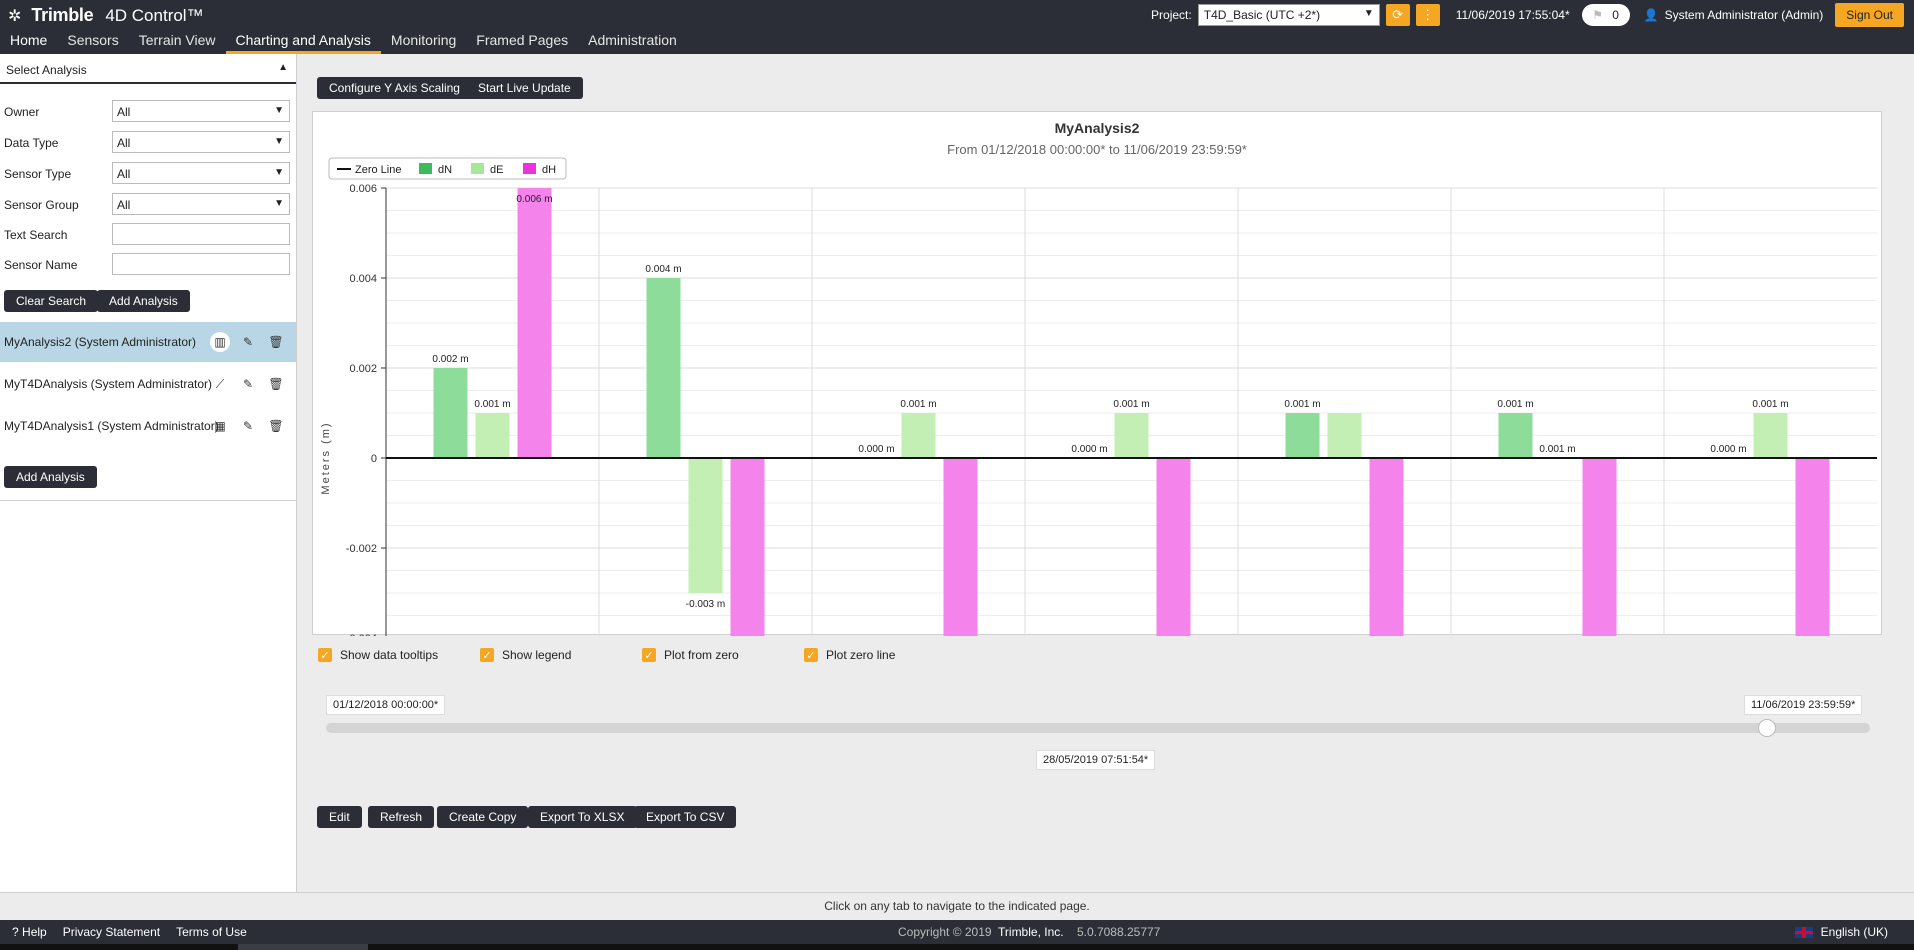 The image size is (1914, 950). What do you see at coordinates (363, 279) in the screenshot?
I see `y-tick-label: 0.004` at bounding box center [363, 279].